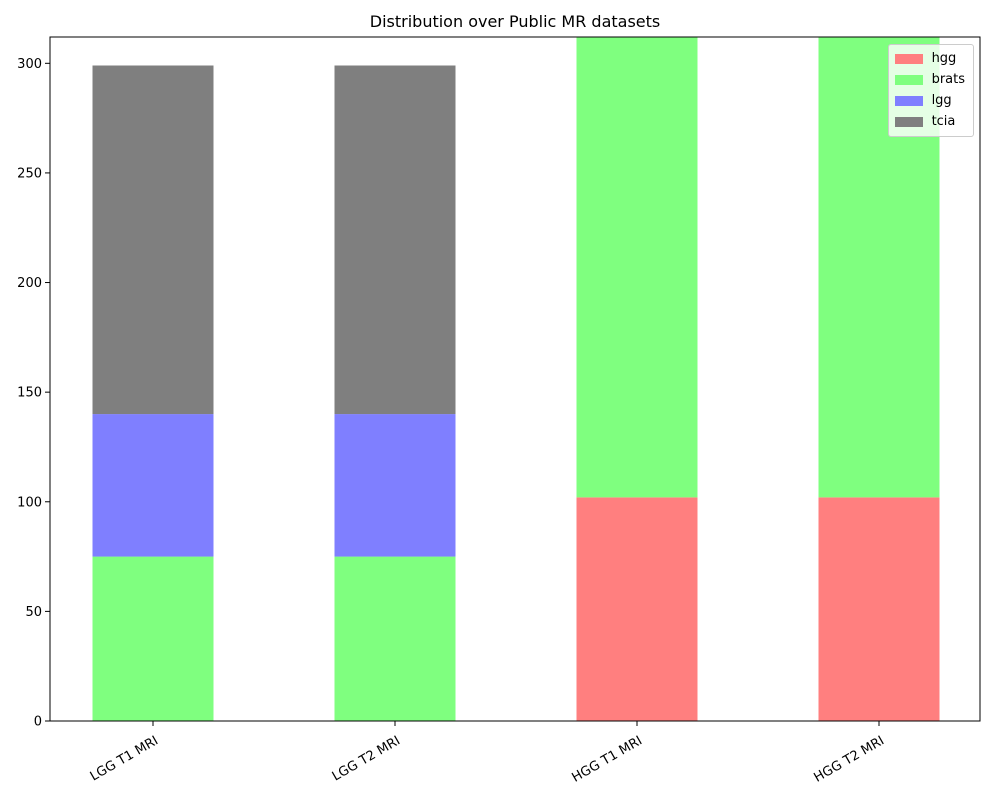 The height and width of the screenshot is (800, 1000). Describe the element at coordinates (607, 759) in the screenshot. I see `x-tick-label: HGG T1 MRI` at that location.